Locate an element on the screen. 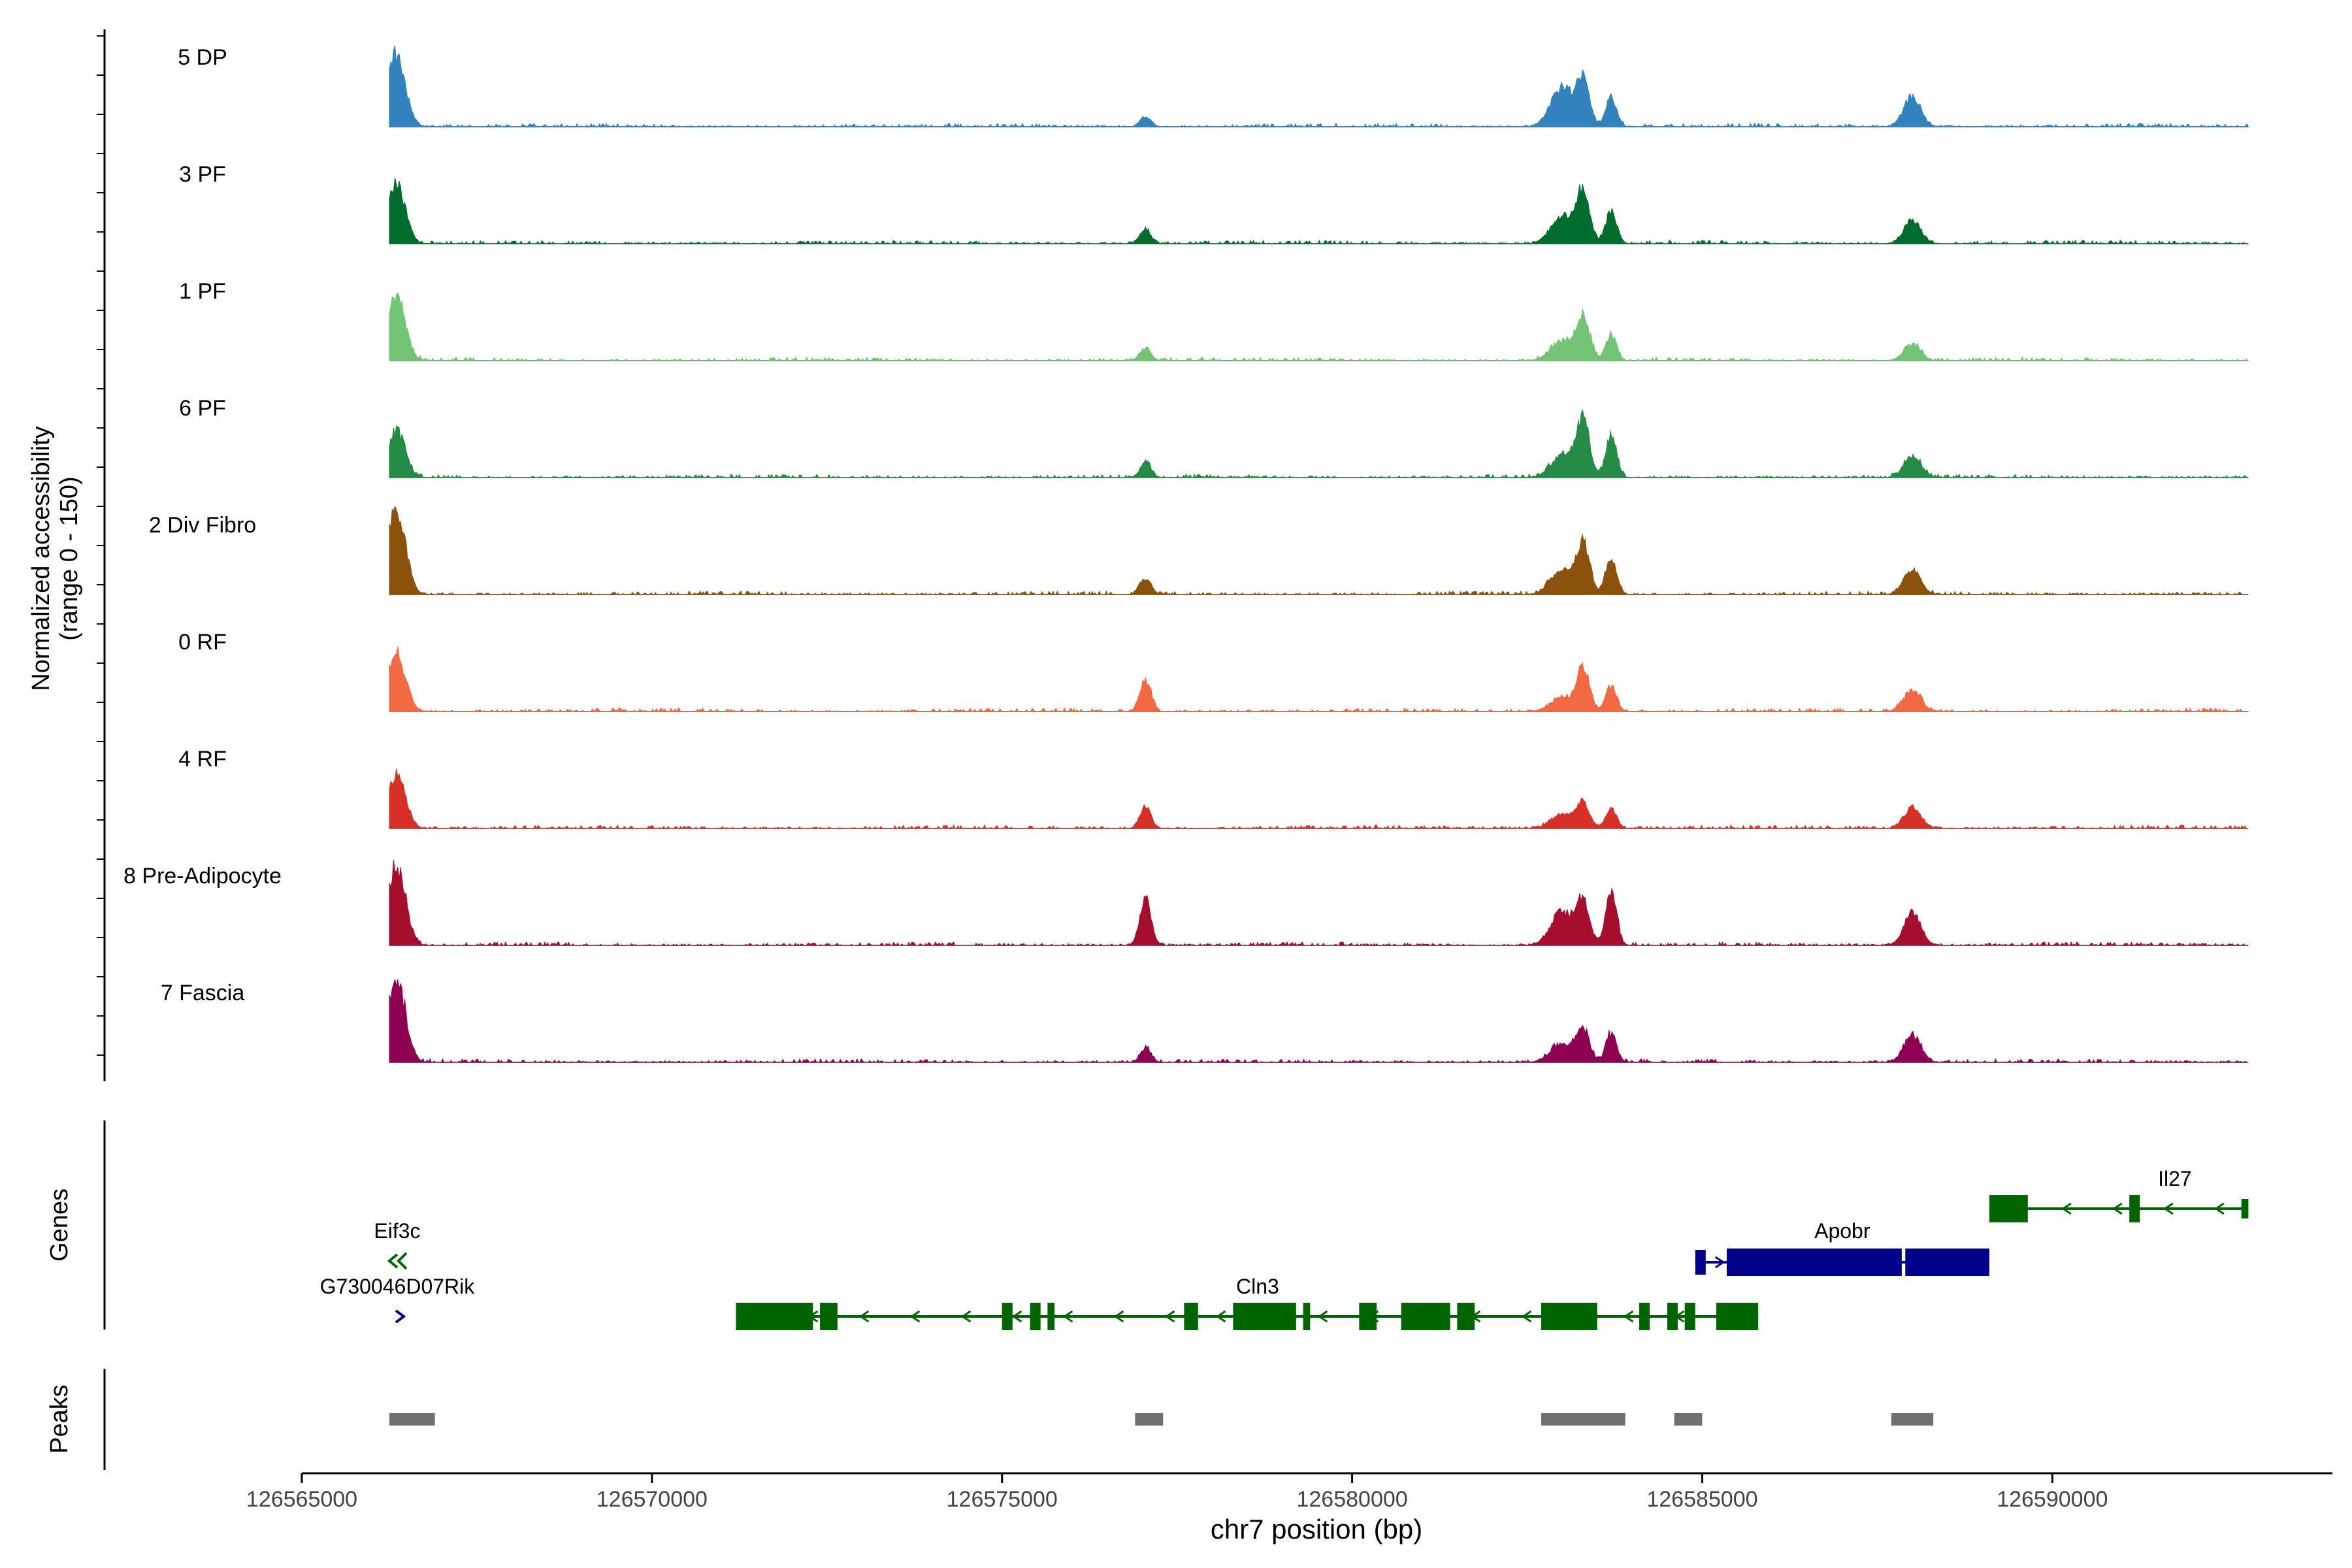 The width and height of the screenshot is (2352, 1568). track-3-pf: 3 PF is located at coordinates (1214, 203).